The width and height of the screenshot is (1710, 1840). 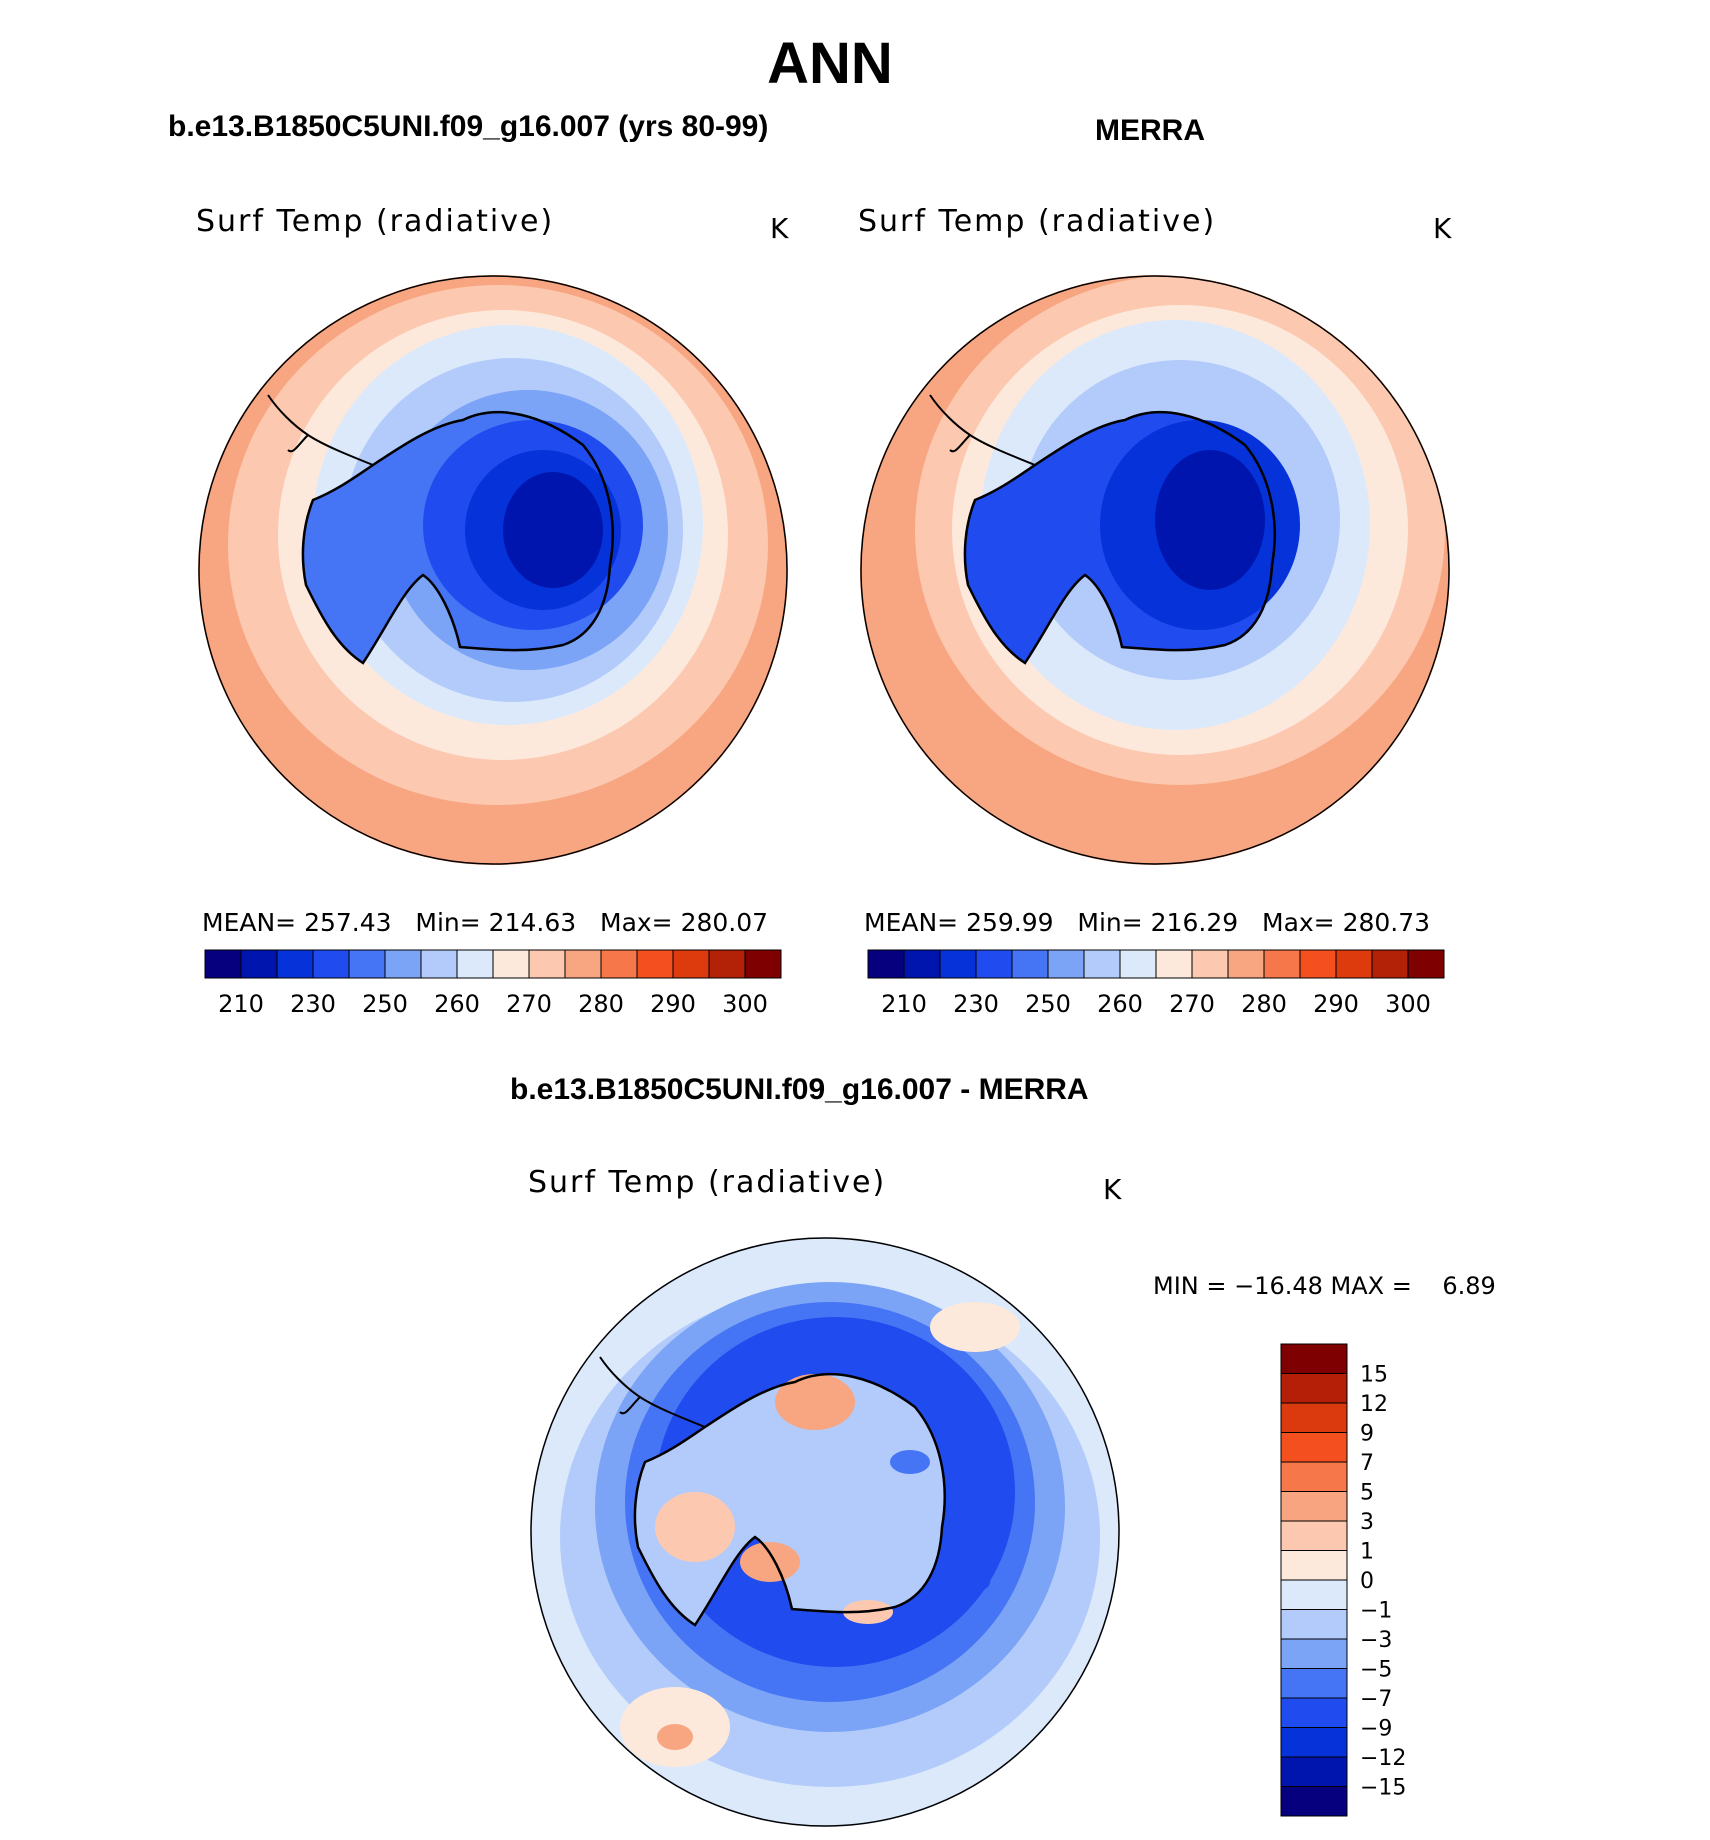 I want to click on peninsula-coast, so click(x=652, y=1392).